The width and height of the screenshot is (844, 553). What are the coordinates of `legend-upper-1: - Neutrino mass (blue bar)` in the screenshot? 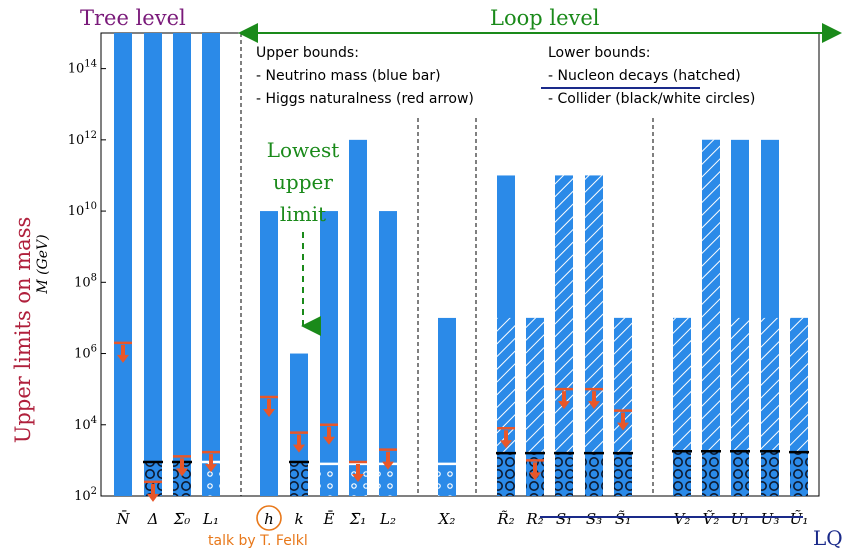 It's located at (348, 76).